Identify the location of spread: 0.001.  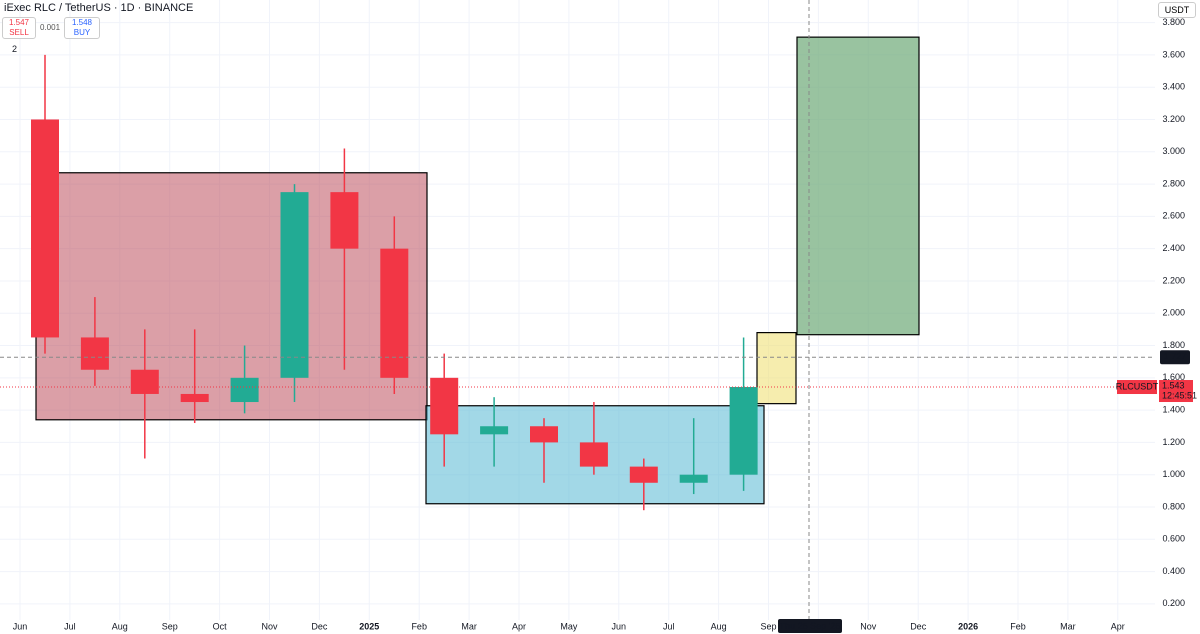
(50, 27).